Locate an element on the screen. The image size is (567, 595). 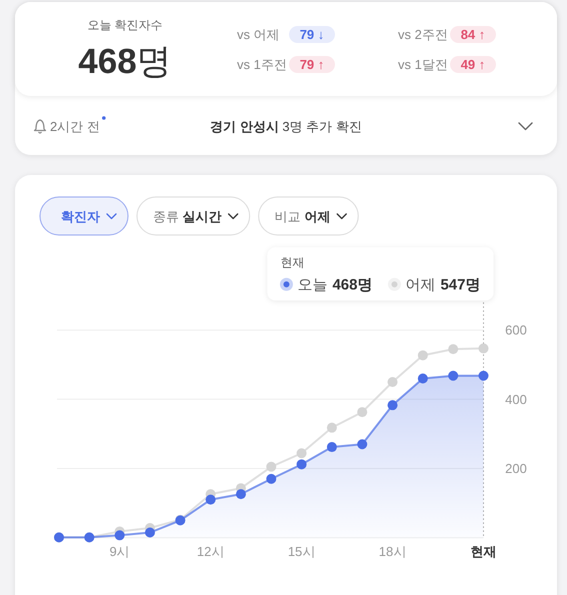
text: 오늘 확진자수 is located at coordinates (125, 25).